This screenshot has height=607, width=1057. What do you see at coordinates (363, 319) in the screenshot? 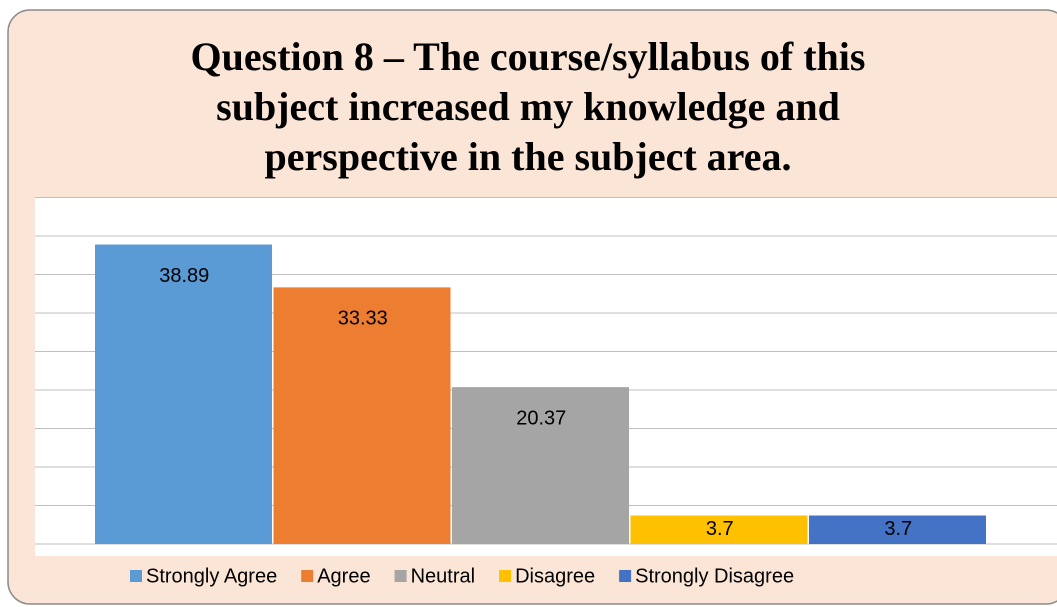
I see `value-label: 33.33` at bounding box center [363, 319].